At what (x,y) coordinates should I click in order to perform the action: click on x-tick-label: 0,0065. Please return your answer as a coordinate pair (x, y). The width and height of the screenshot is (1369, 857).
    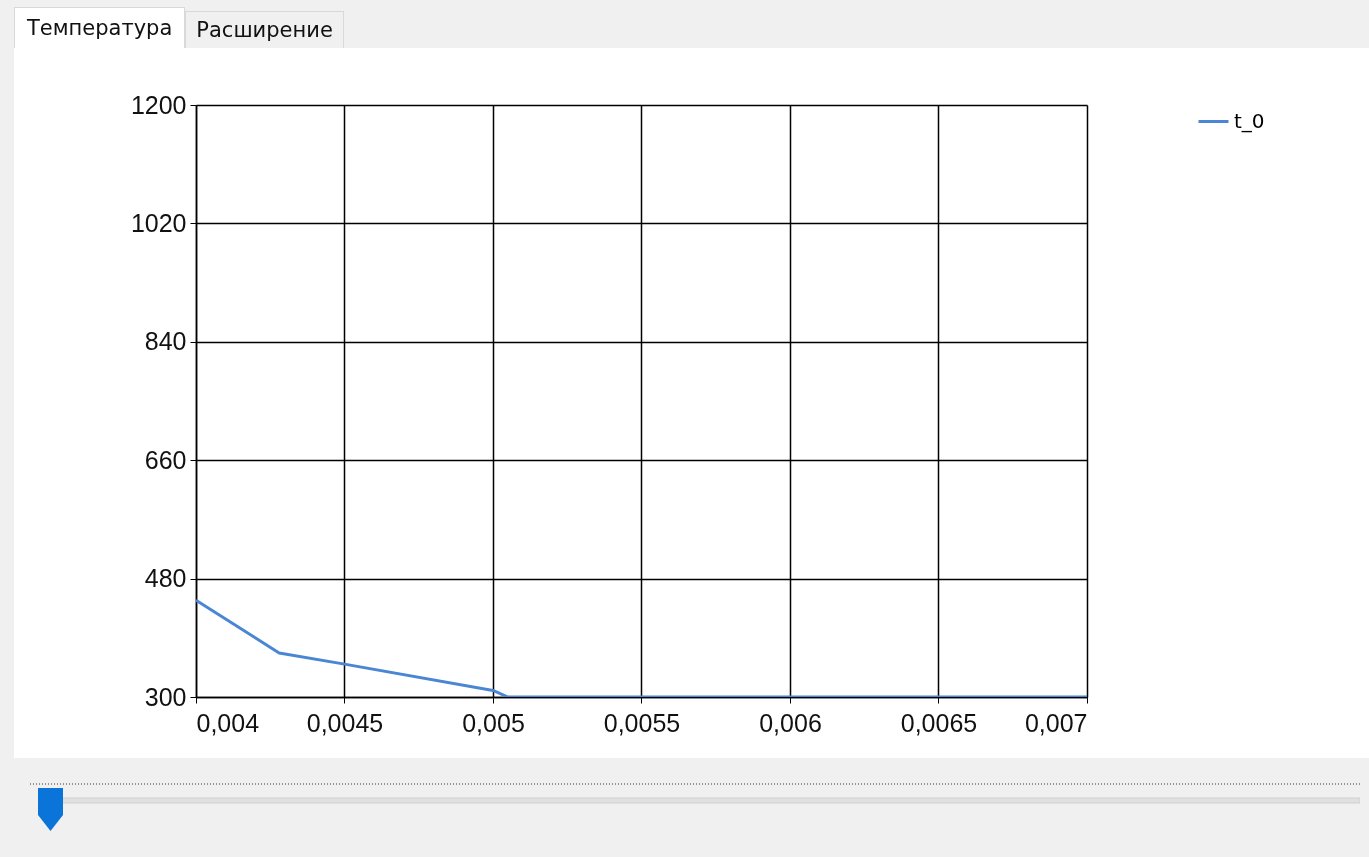
    Looking at the image, I should click on (939, 722).